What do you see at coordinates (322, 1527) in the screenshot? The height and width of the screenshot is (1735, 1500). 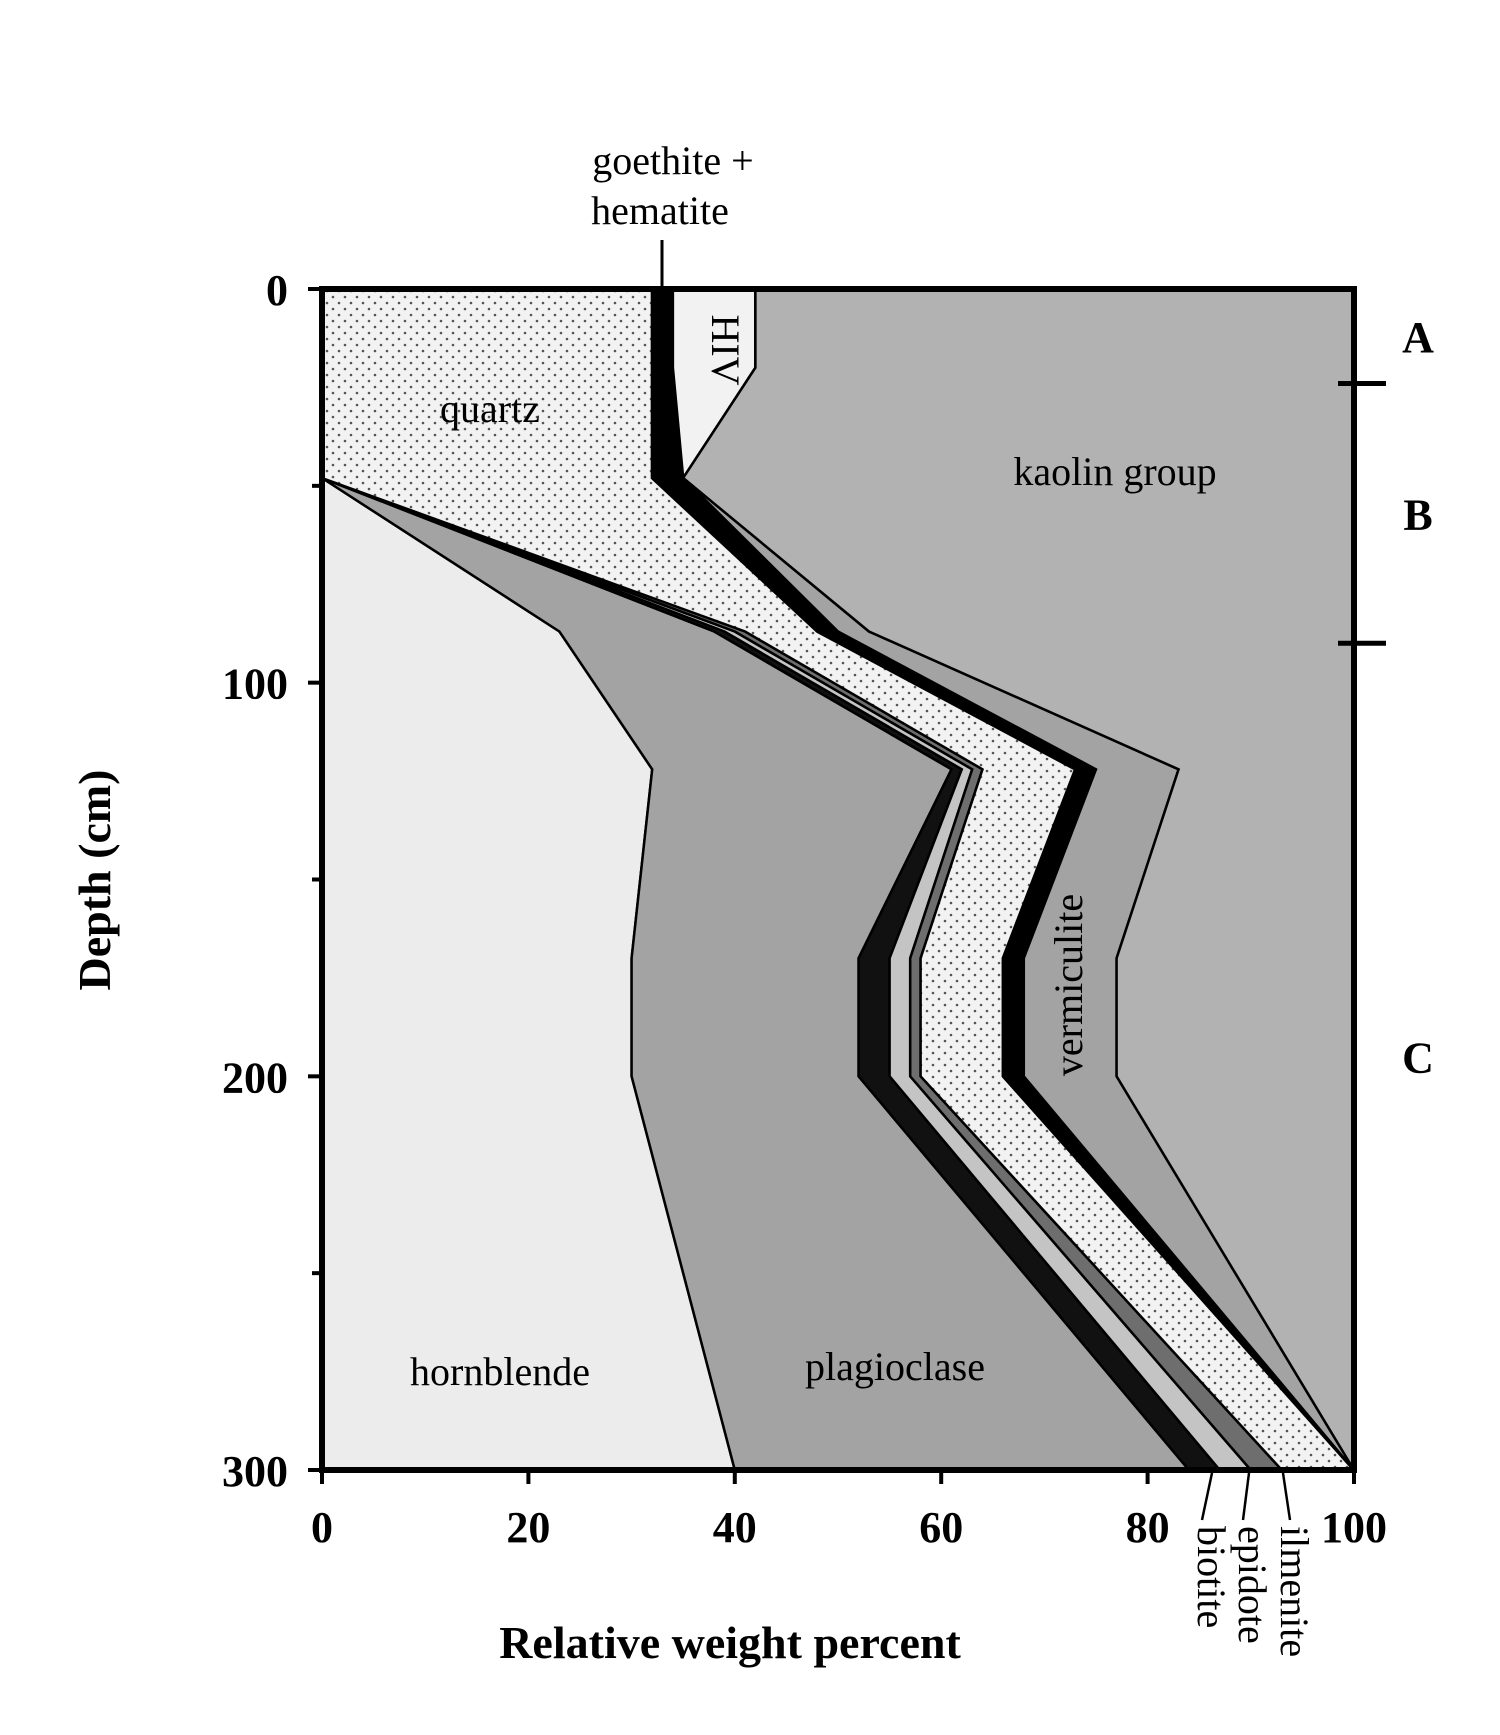 I see `x-tick-label: 0` at bounding box center [322, 1527].